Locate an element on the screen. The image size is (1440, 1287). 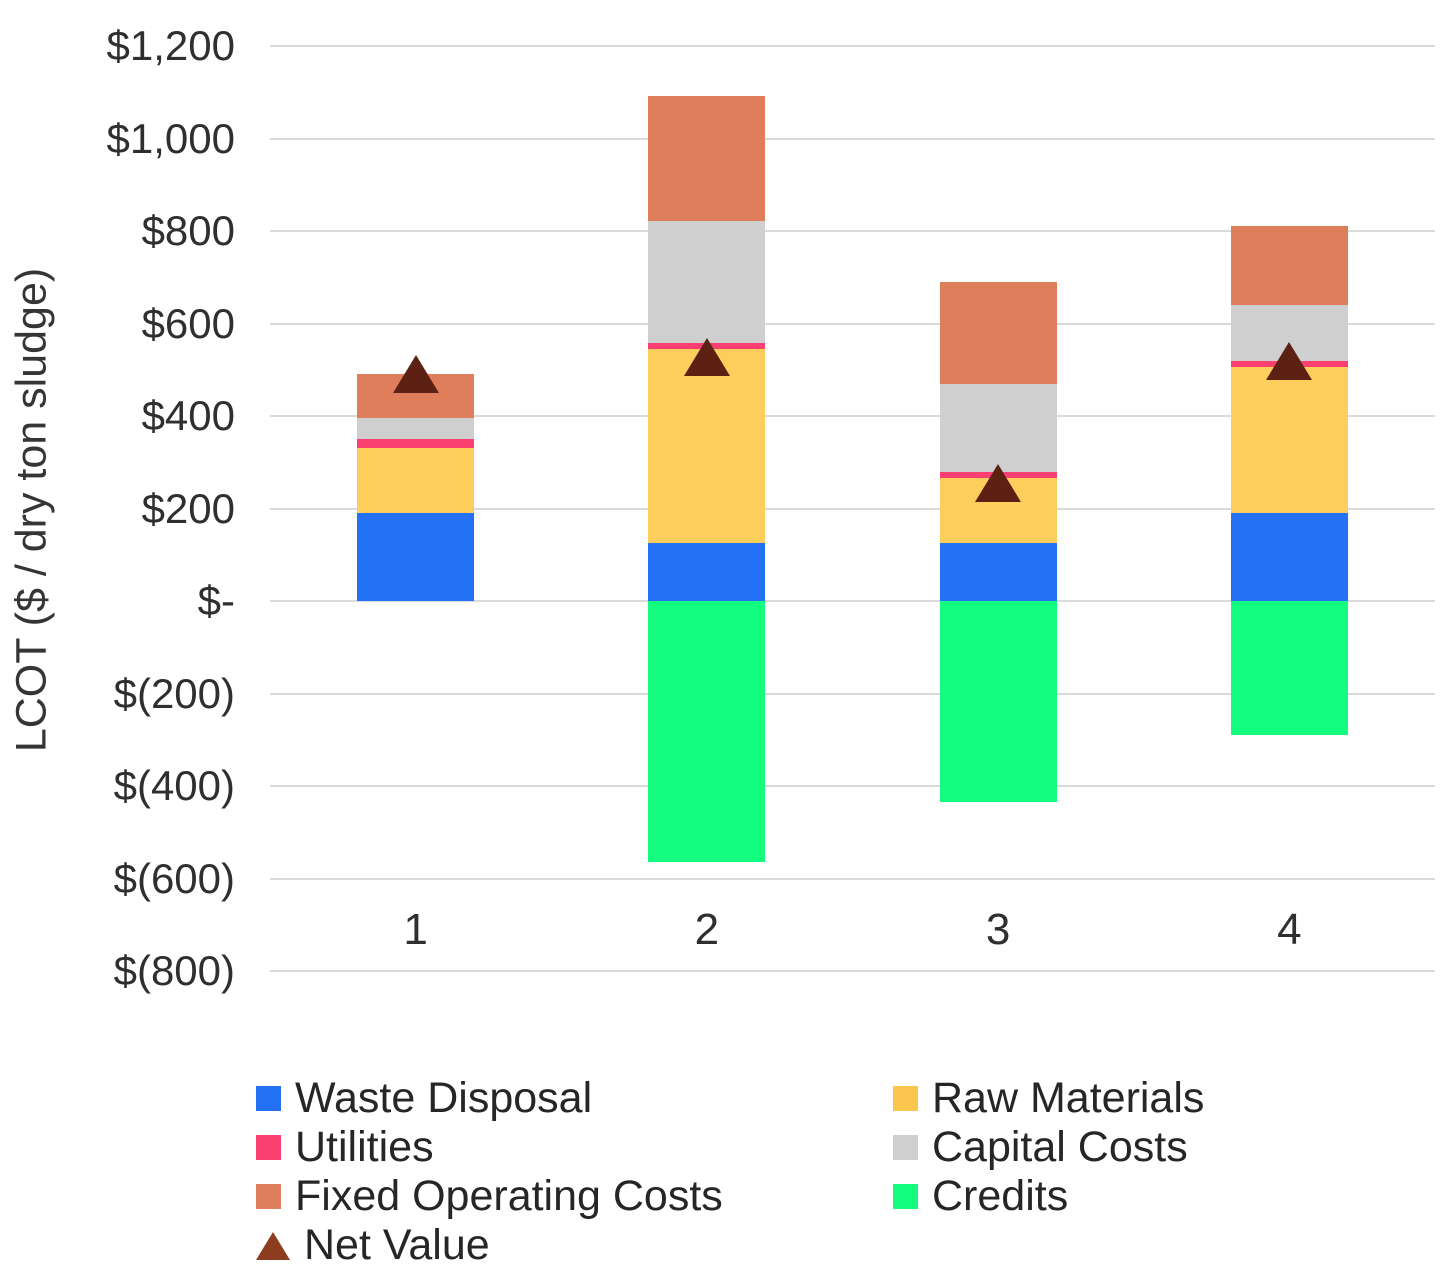
legend-label: Waste Disposal is located at coordinates (444, 1098).